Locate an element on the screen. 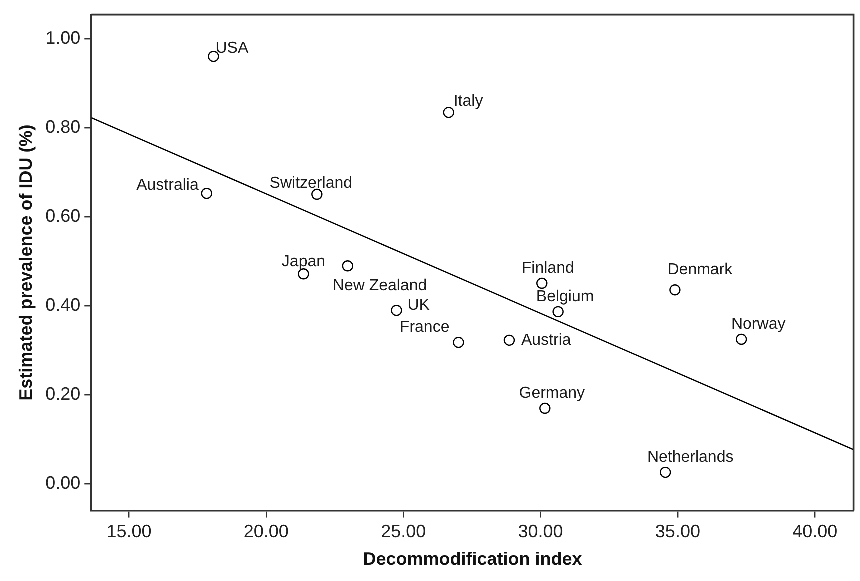 This screenshot has width=860, height=581. y-tick-label: 0.40 is located at coordinates (63, 305).